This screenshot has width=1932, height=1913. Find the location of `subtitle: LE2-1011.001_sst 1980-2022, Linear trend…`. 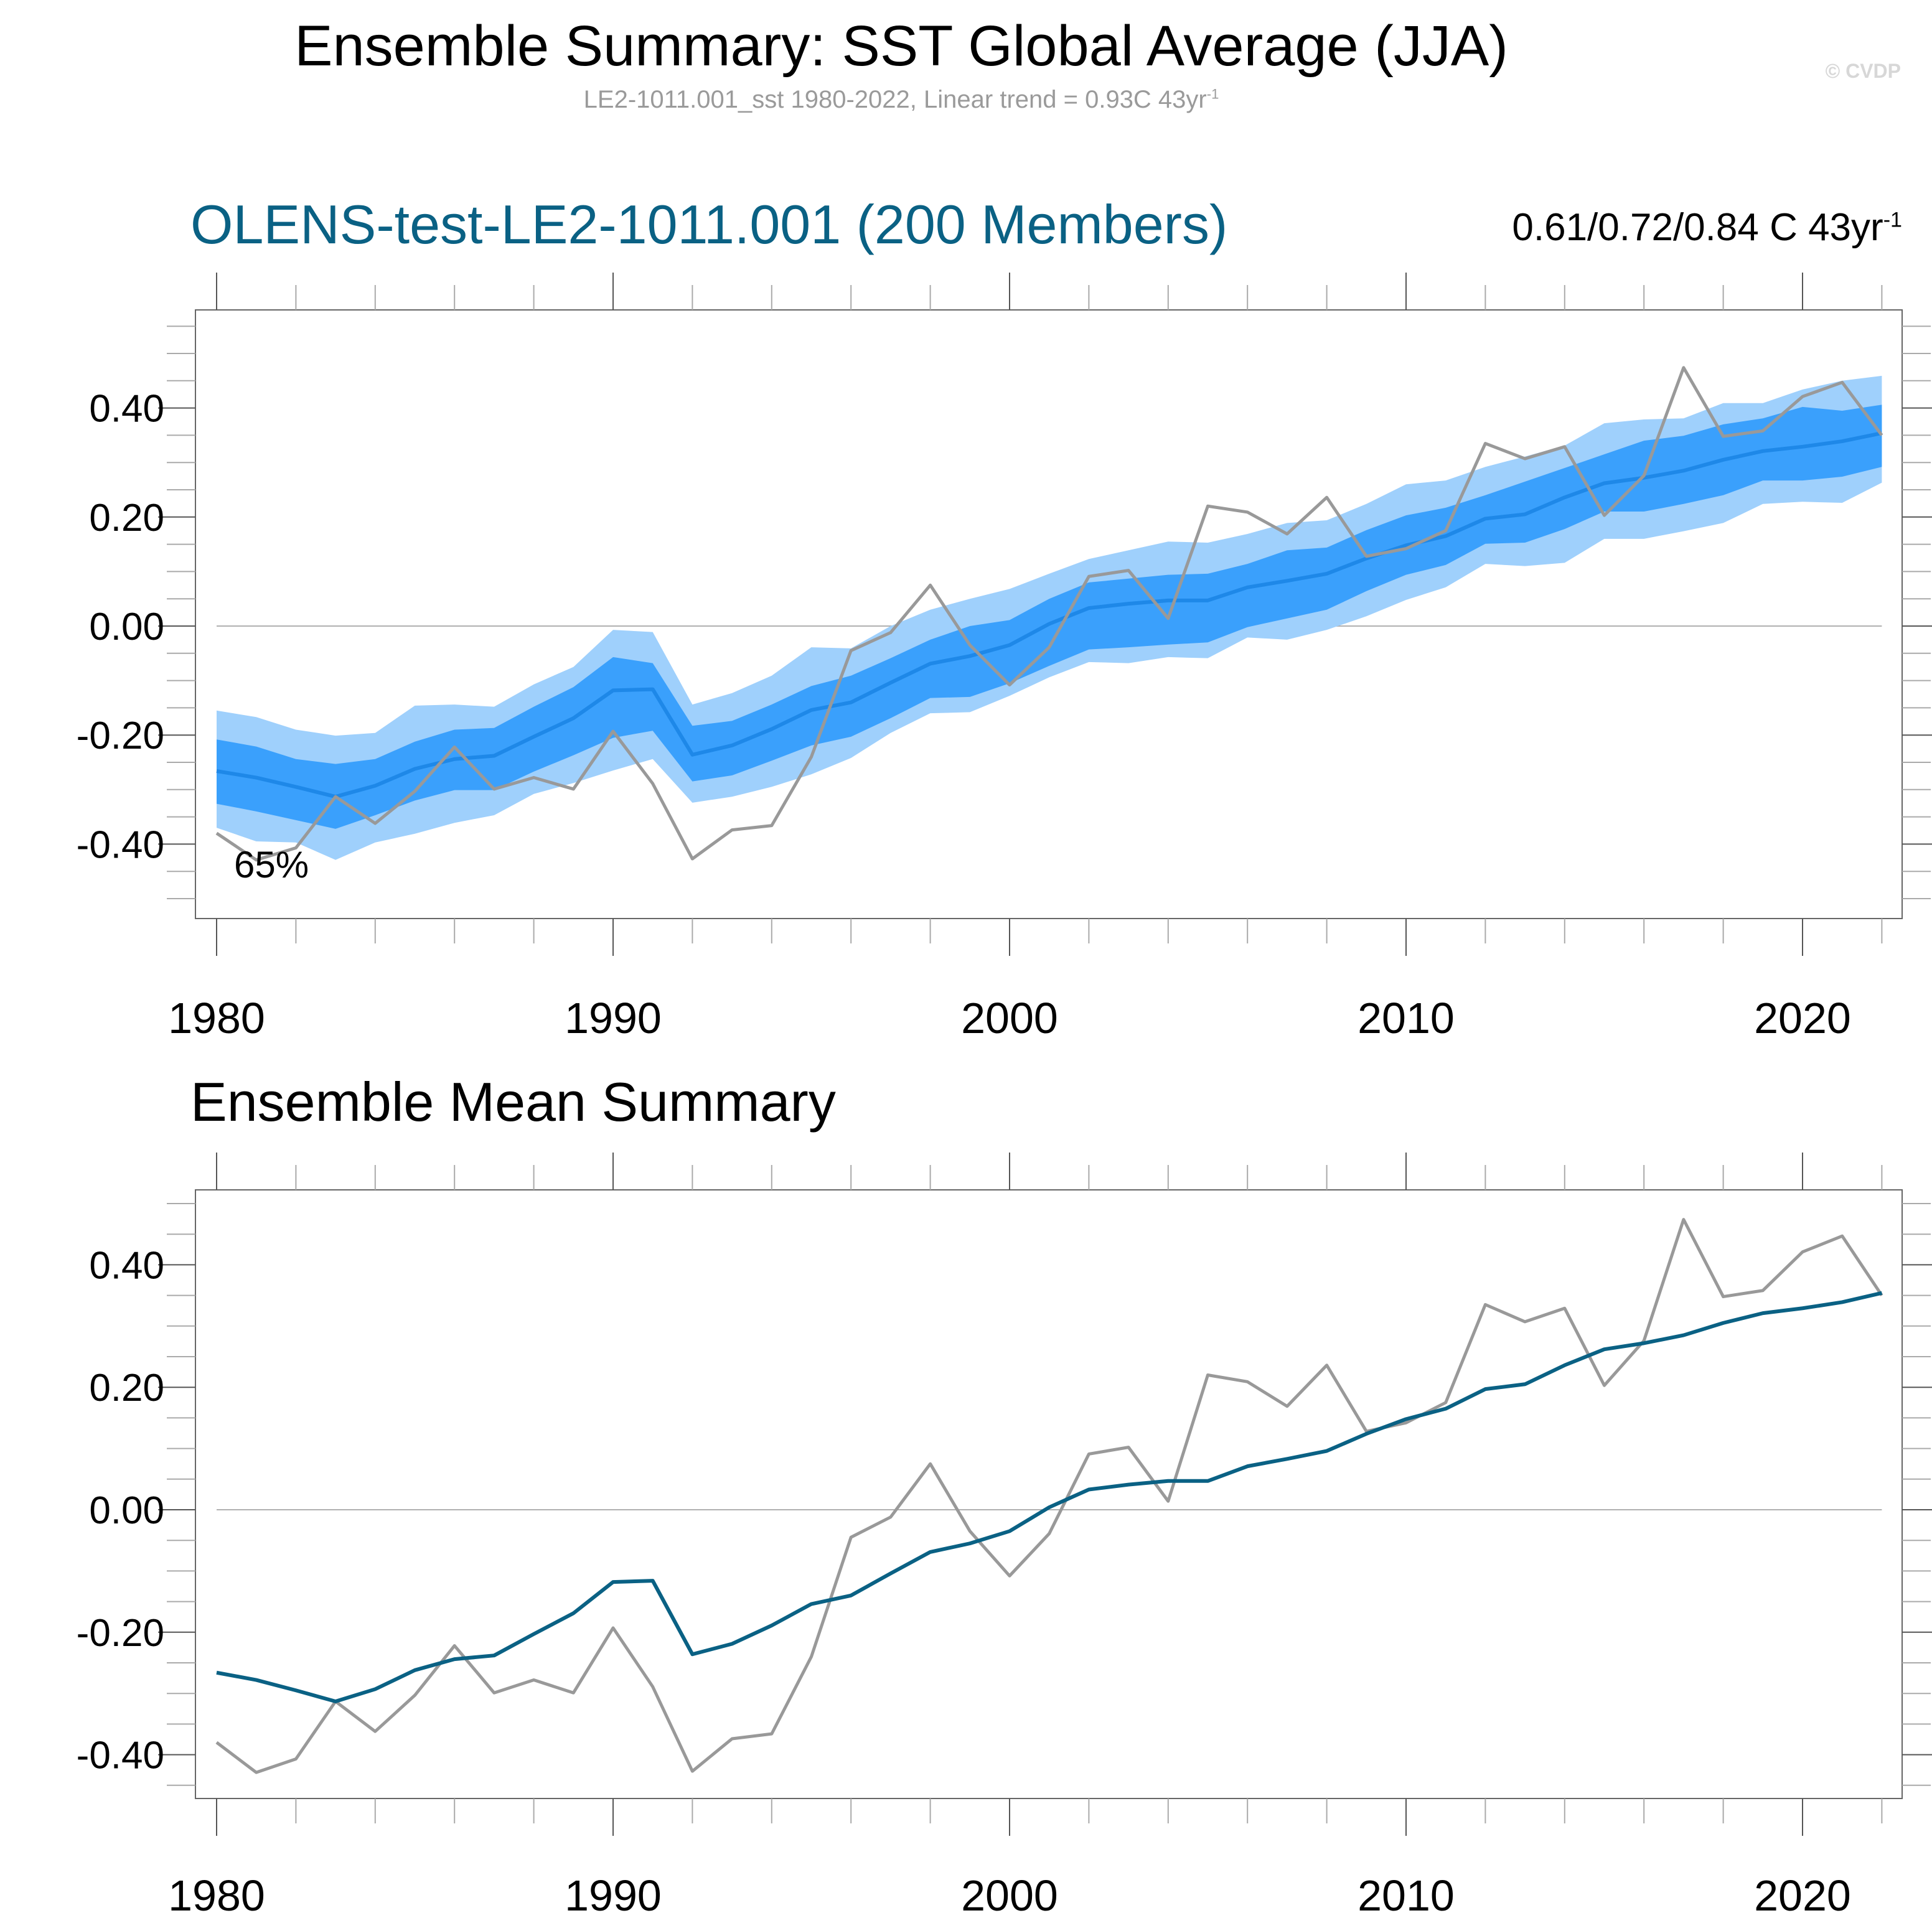

subtitle: LE2-1011.001_sst 1980-2022, Linear trend… is located at coordinates (933, 100).